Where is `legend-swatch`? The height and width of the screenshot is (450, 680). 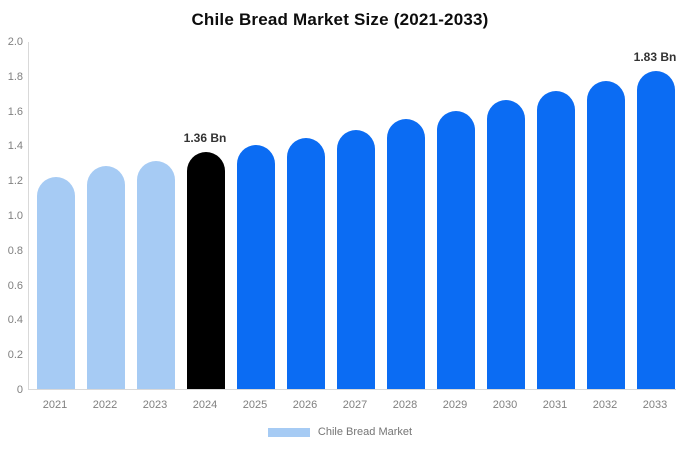 legend-swatch is located at coordinates (288, 432).